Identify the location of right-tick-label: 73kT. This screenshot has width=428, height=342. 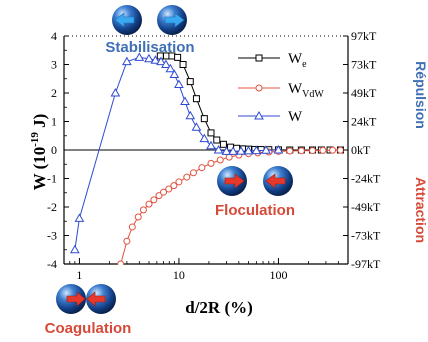
(364, 65).